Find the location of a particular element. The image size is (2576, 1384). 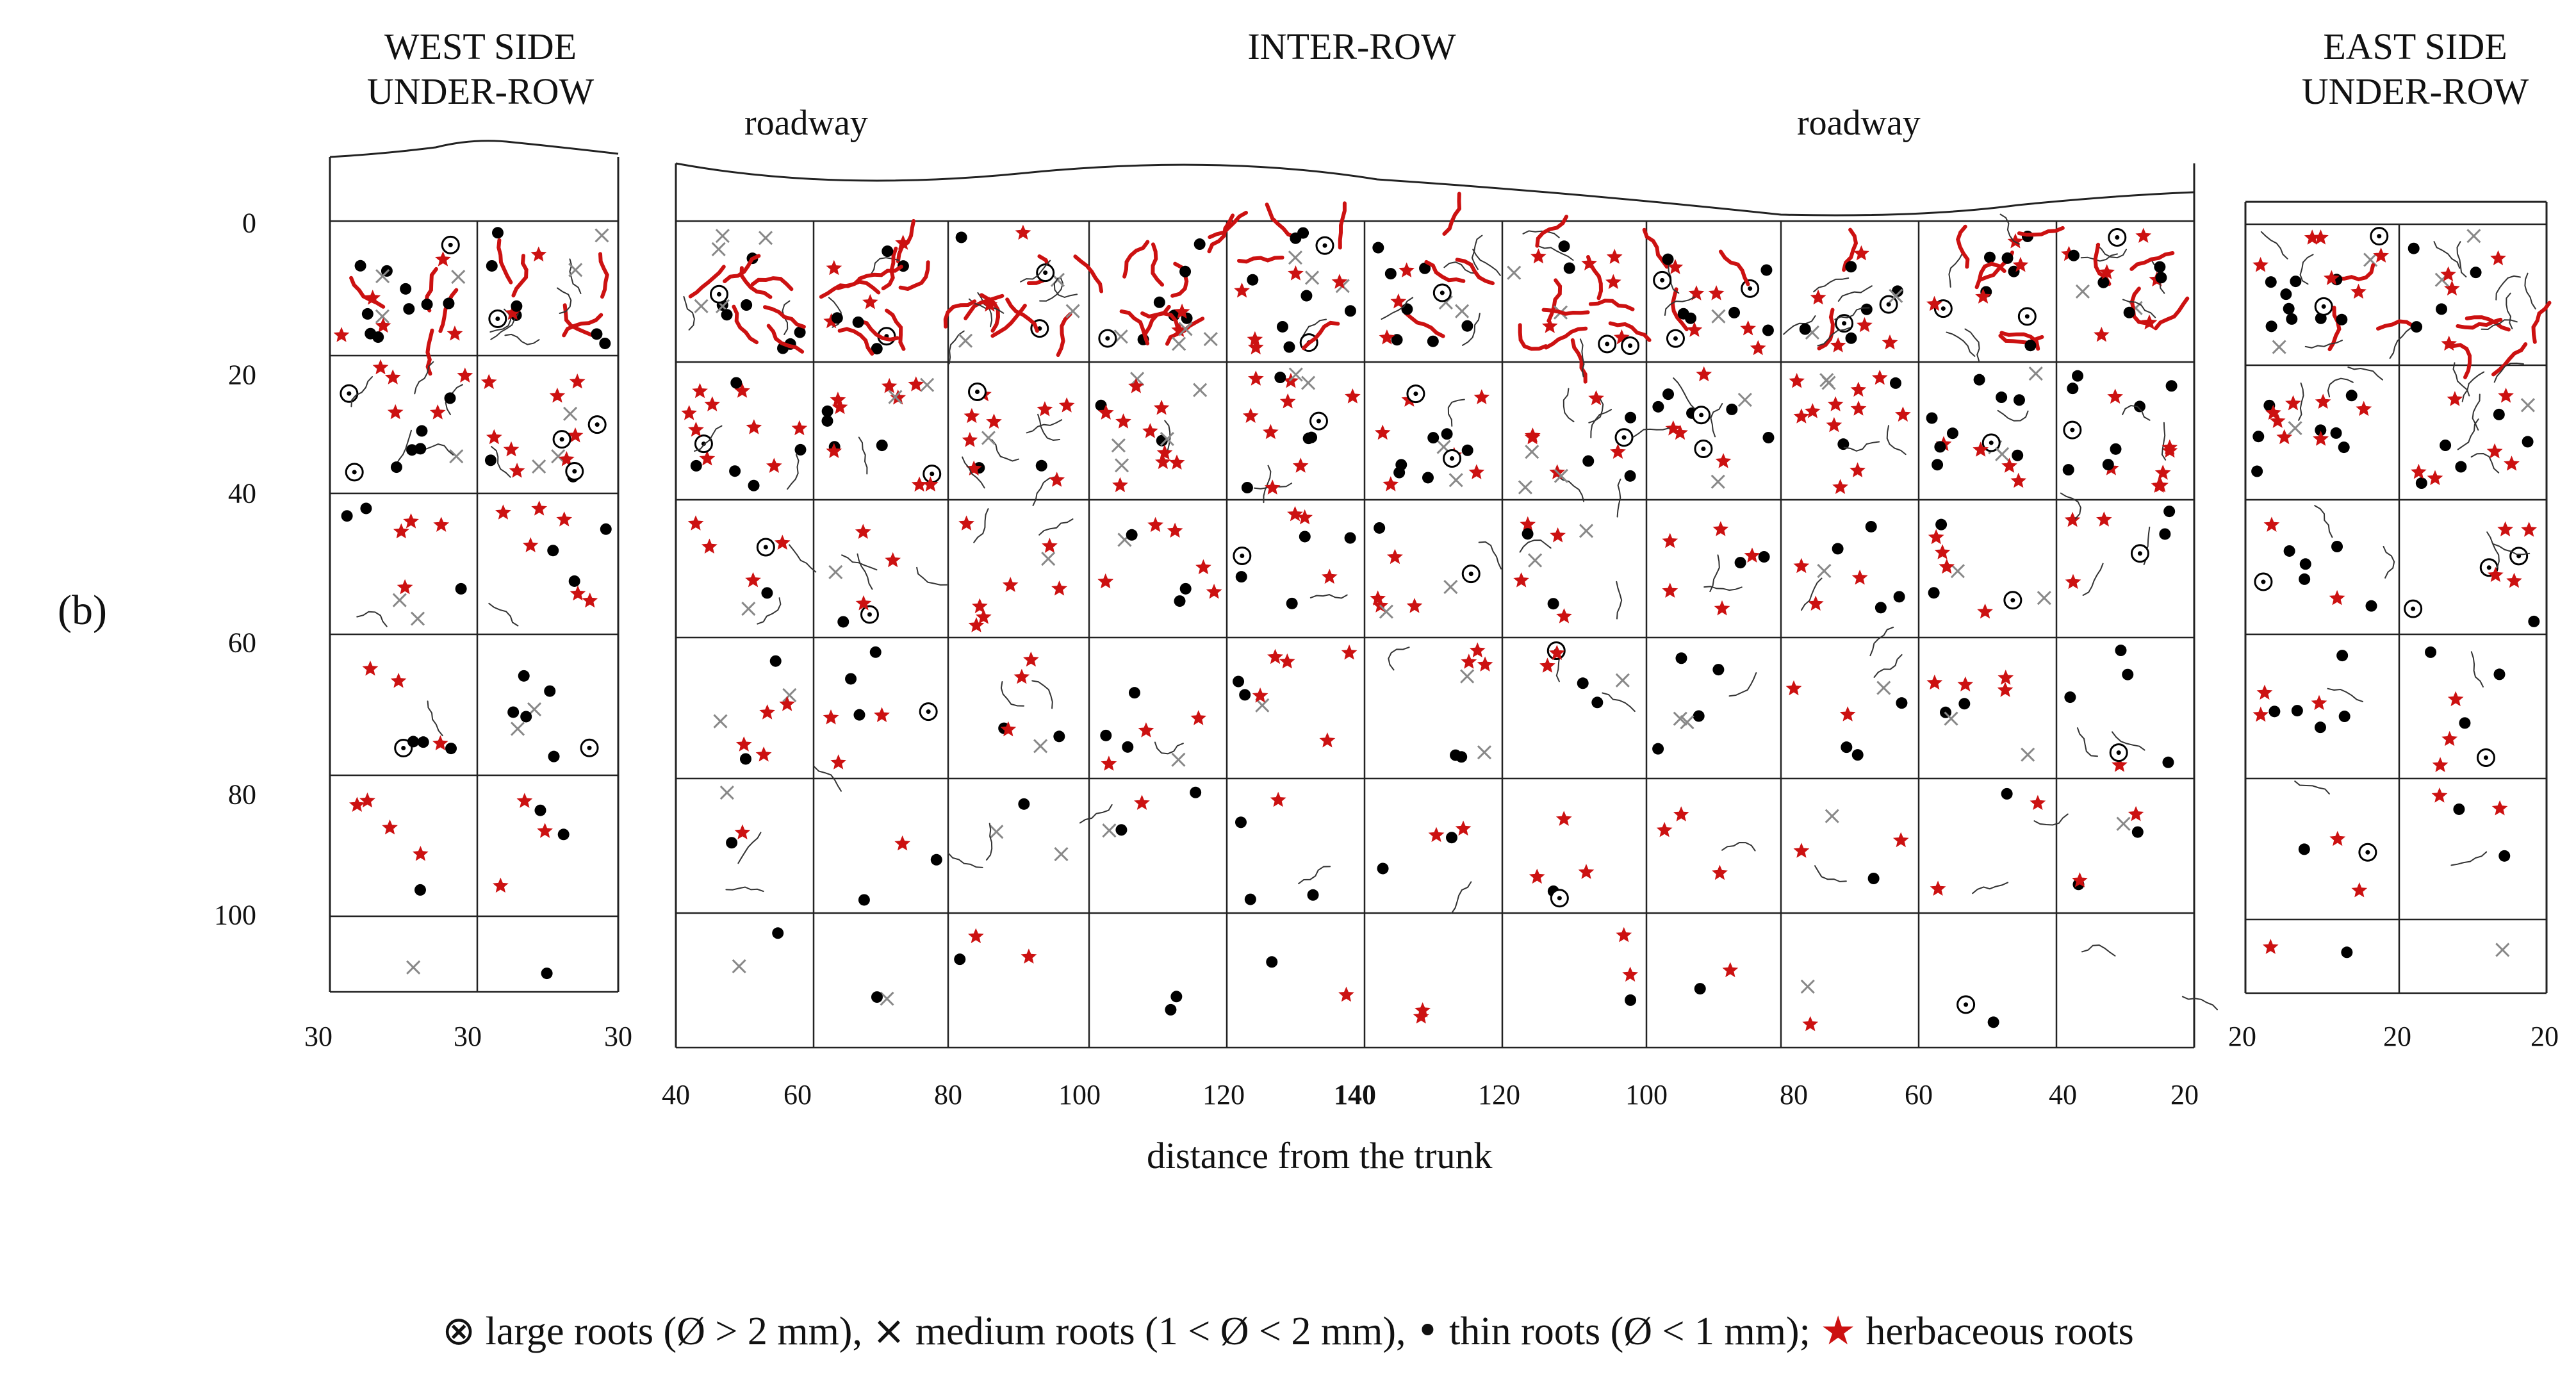

inter-x-tick: 40 is located at coordinates (2063, 1094).